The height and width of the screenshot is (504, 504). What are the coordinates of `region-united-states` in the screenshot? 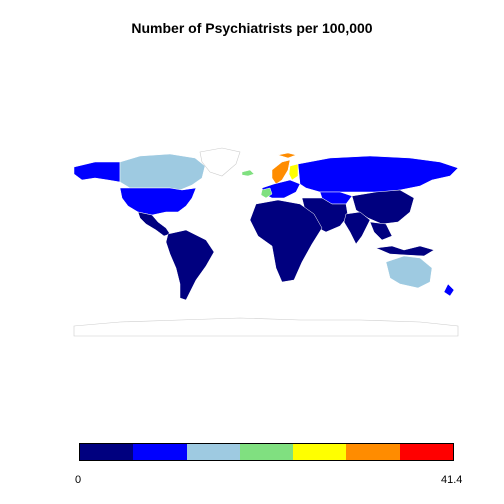 It's located at (158, 201).